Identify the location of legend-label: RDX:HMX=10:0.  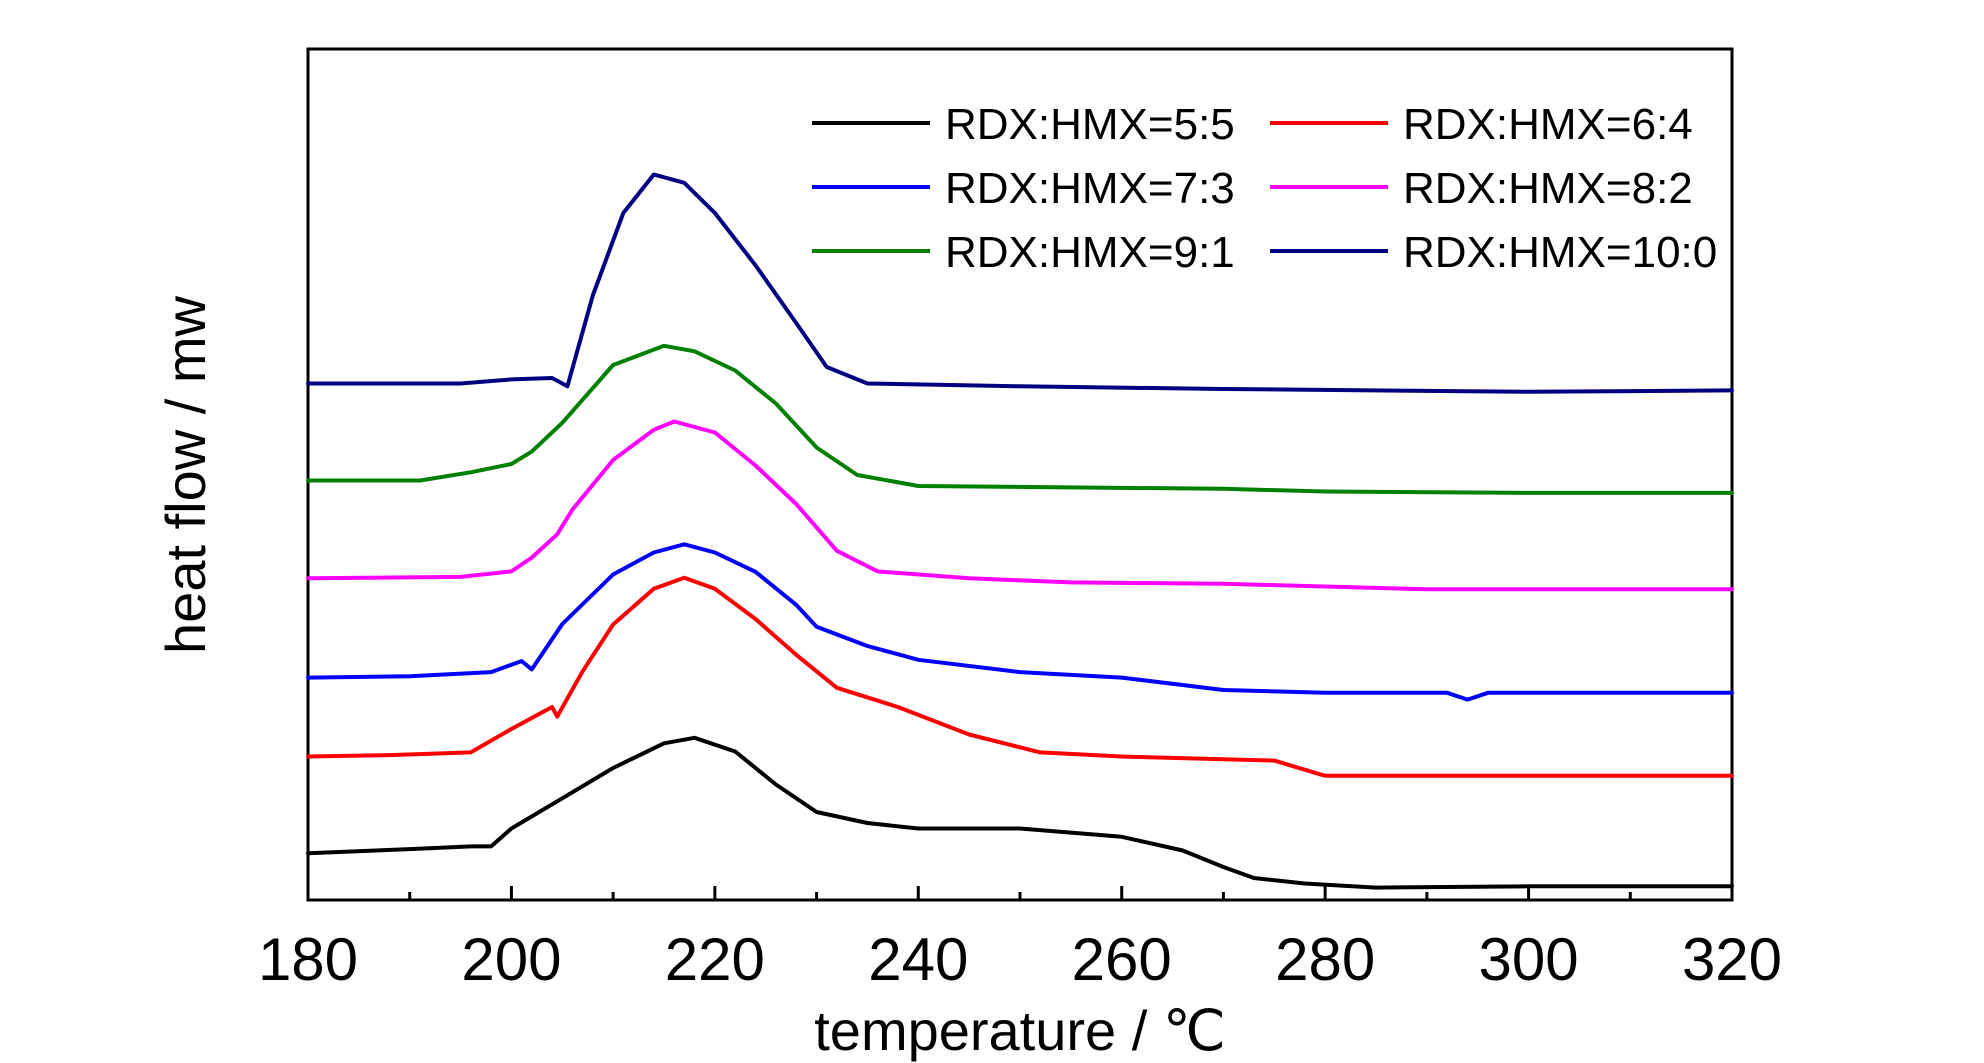
(1560, 252).